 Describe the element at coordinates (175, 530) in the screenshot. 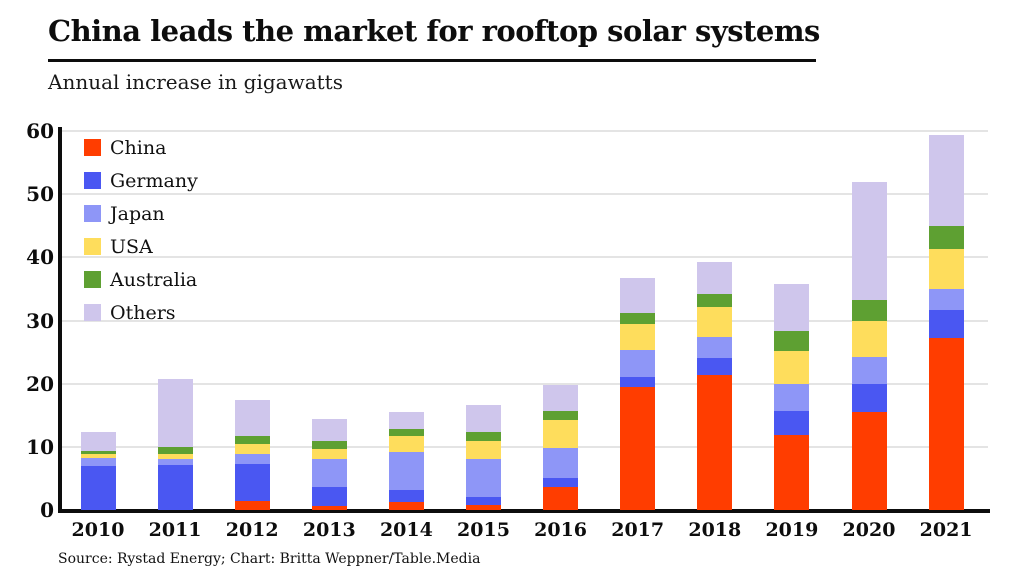

I see `x-tick-label-2011: 2011` at that location.